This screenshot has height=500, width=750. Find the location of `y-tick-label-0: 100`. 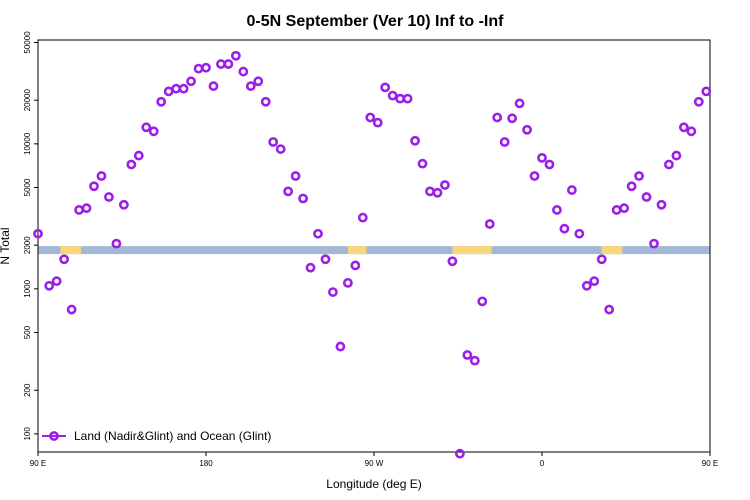

y-tick-label-0: 100 is located at coordinates (27, 434).